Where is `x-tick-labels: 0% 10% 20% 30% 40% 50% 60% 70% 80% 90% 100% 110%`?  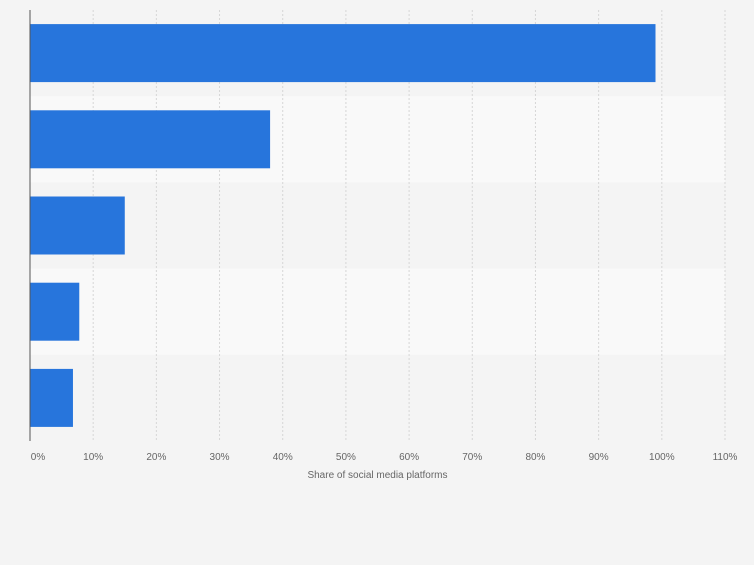 x-tick-labels: 0% 10% 20% 30% 40% 50% 60% 70% 80% 90% 100% 110% is located at coordinates (384, 457).